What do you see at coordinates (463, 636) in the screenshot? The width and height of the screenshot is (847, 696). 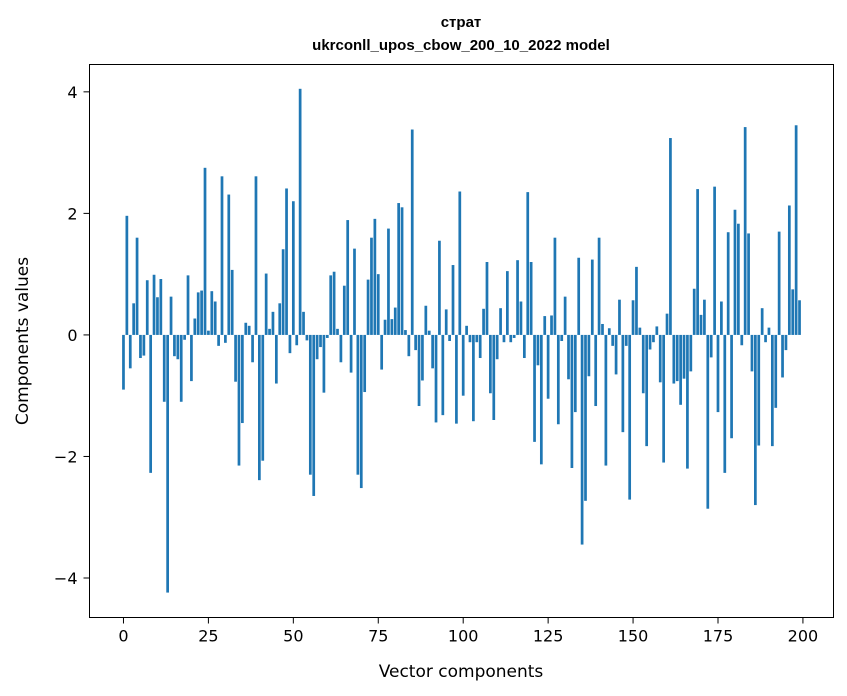 I see `x-tick-label: 100` at bounding box center [463, 636].